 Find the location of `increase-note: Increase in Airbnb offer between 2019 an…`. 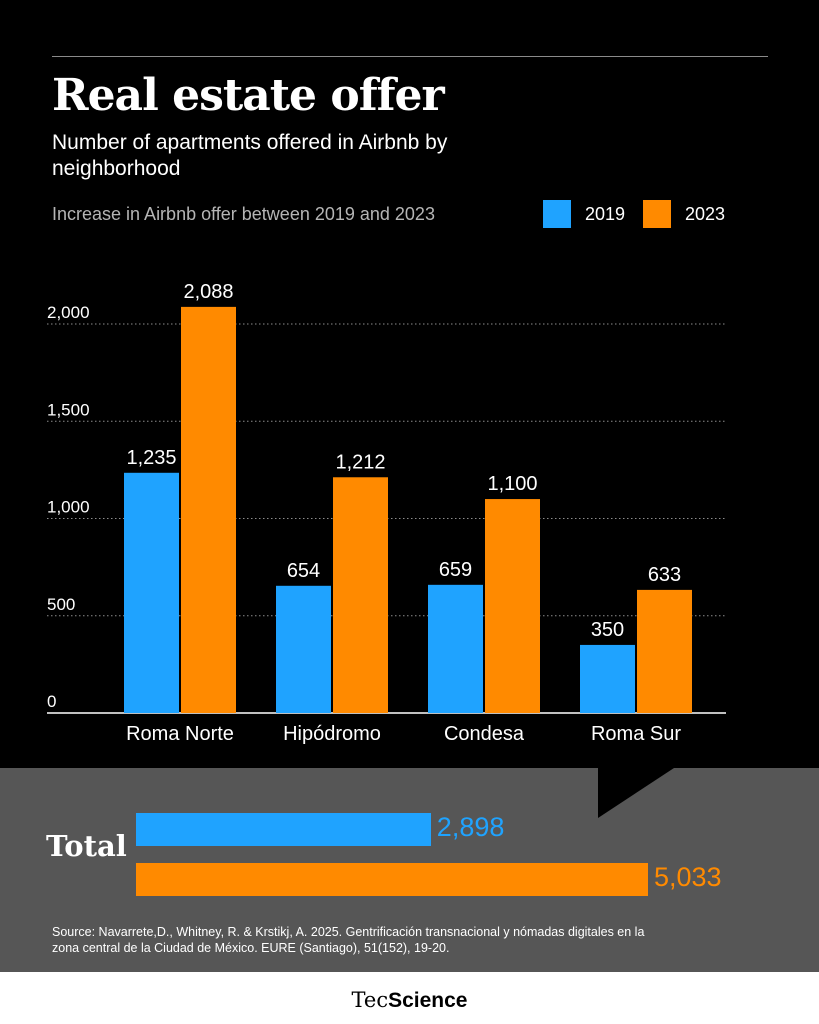

increase-note: Increase in Airbnb offer between 2019 an… is located at coordinates (243, 214).